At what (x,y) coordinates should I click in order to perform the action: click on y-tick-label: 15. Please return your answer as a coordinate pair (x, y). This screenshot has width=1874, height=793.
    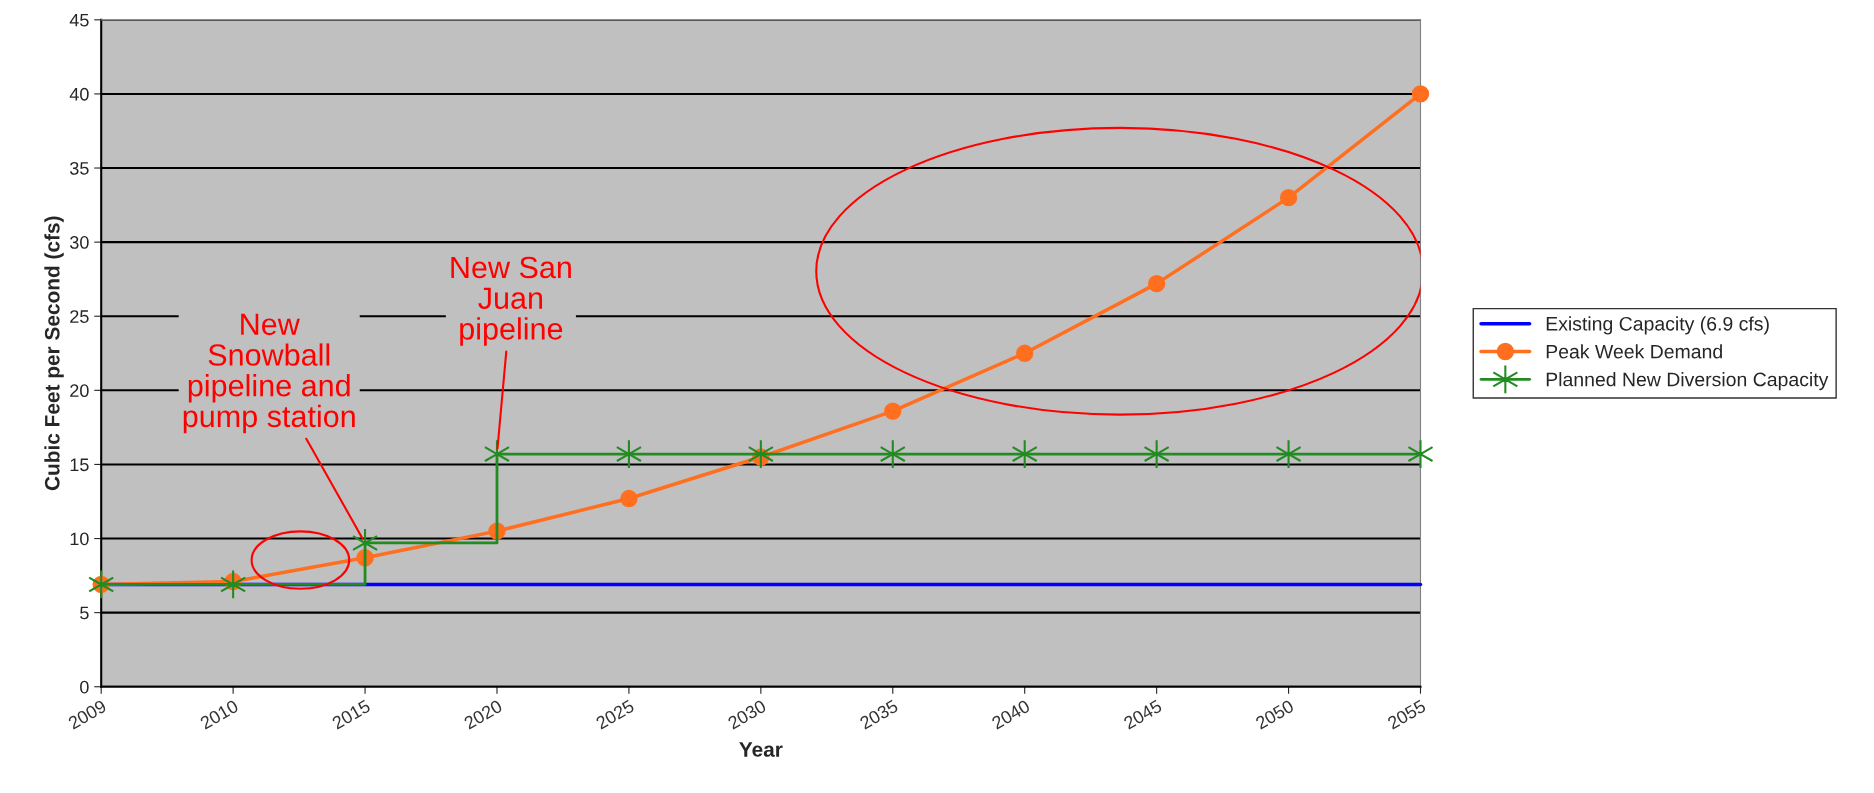
    Looking at the image, I should click on (79, 465).